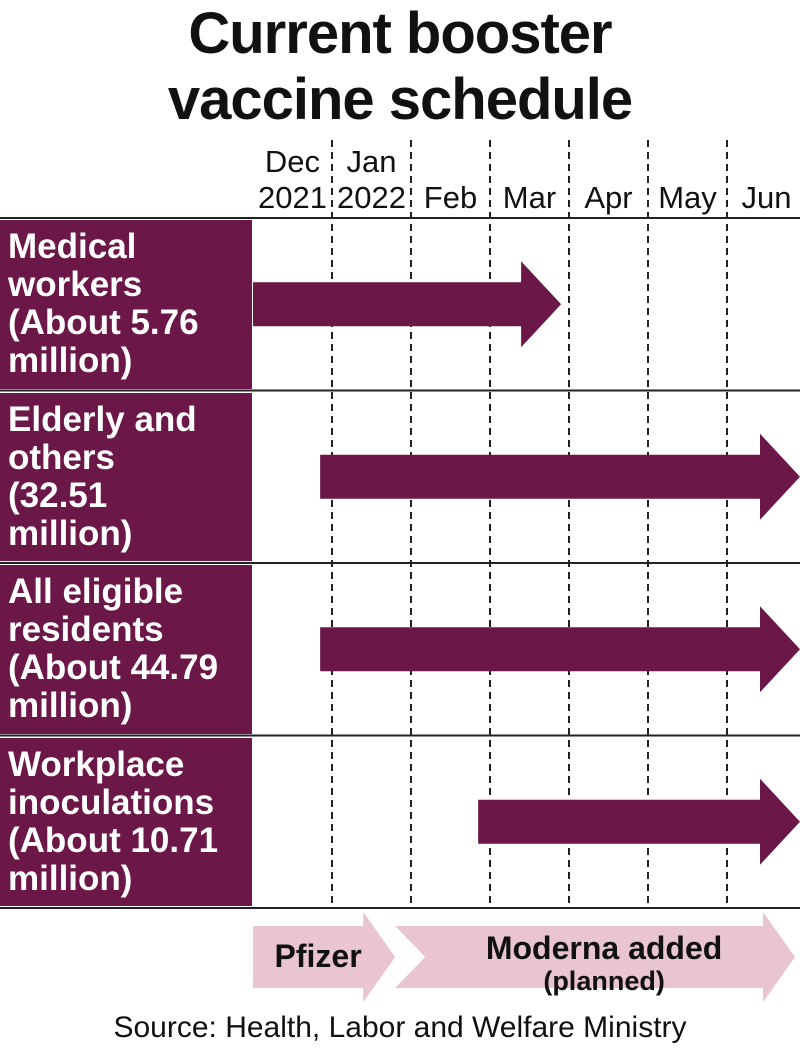  Describe the element at coordinates (608, 197) in the screenshot. I see `month-label: Apr` at that location.